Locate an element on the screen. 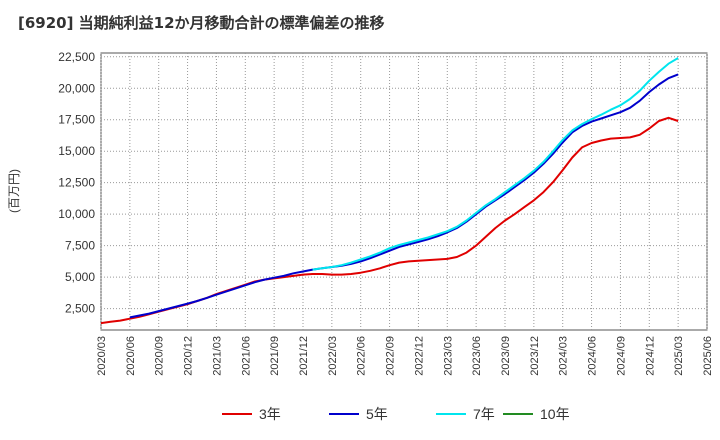 The height and width of the screenshot is (440, 720). x-tick-label: 2024/09 is located at coordinates (621, 356).